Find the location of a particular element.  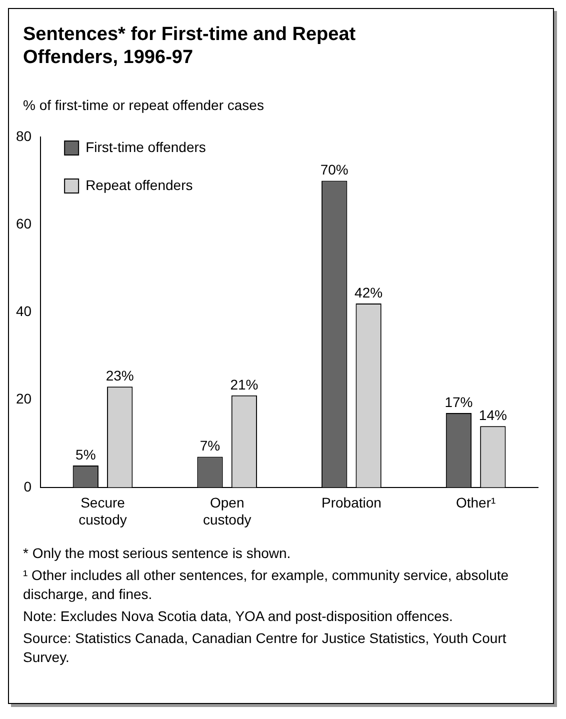

data-label: 21% is located at coordinates (244, 384).